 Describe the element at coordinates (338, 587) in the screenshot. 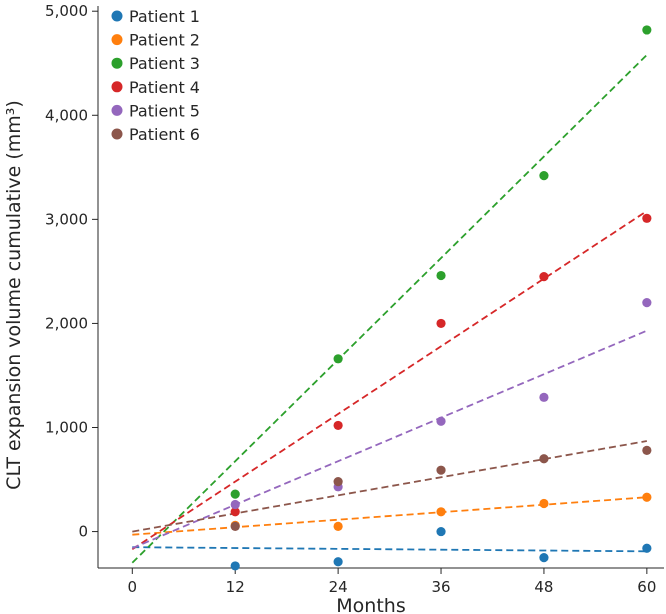

I see `x-tick-label: 24` at that location.